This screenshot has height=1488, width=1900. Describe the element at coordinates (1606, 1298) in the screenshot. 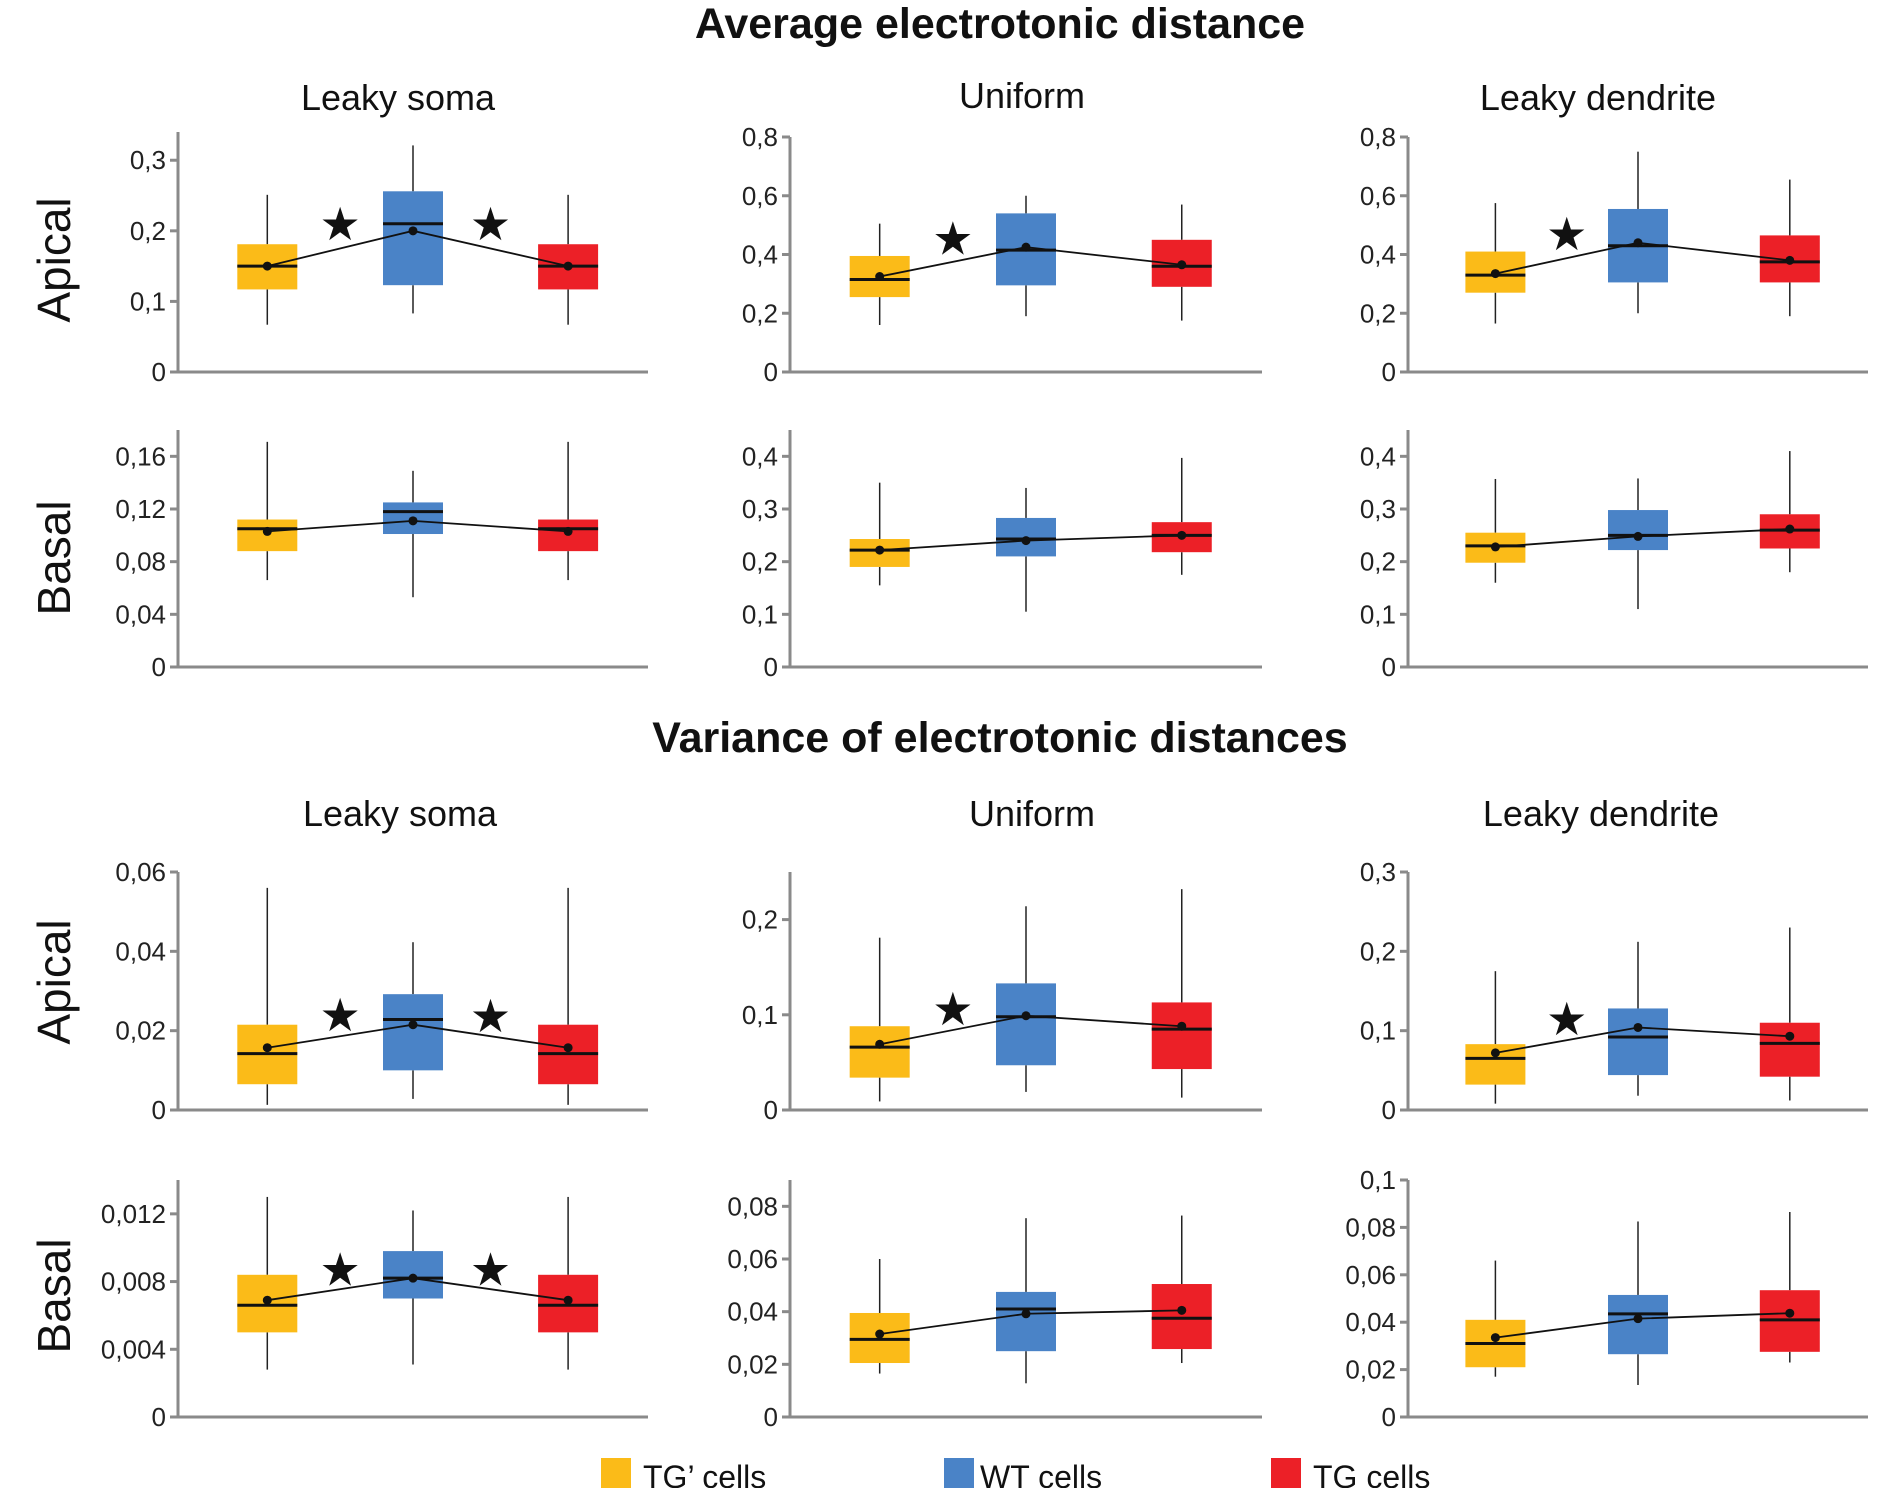

I see `panel-basal-leaky-dendrite-s1: 0 0,02 0,04 0,06 0,08 0,1` at that location.